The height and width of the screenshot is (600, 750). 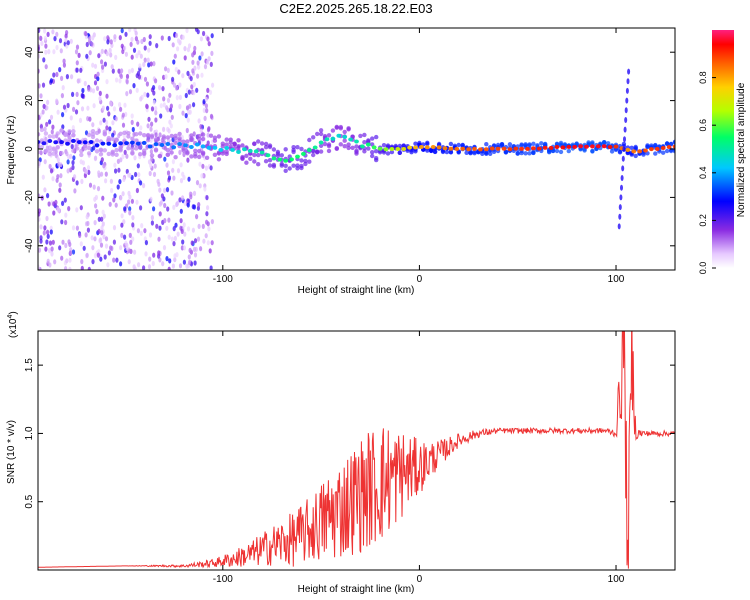 What do you see at coordinates (703, 77) in the screenshot?
I see `colorbar-tick-label: 0.8` at bounding box center [703, 77].